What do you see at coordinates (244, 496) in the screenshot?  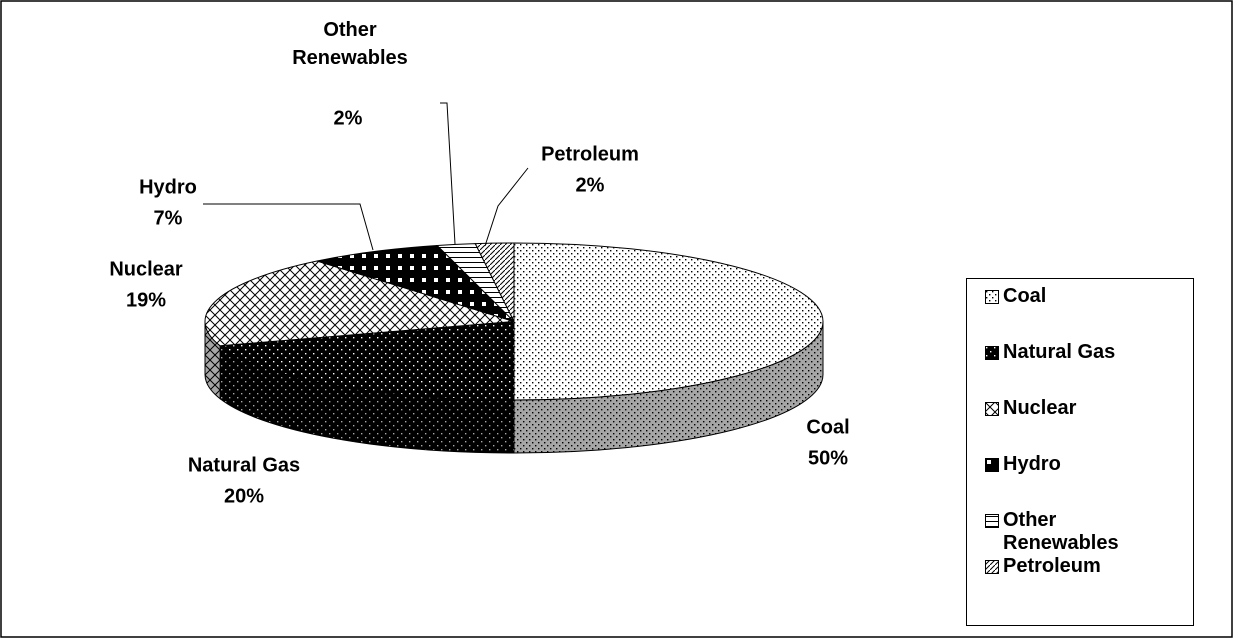 I see `data-label-value: 20%` at bounding box center [244, 496].